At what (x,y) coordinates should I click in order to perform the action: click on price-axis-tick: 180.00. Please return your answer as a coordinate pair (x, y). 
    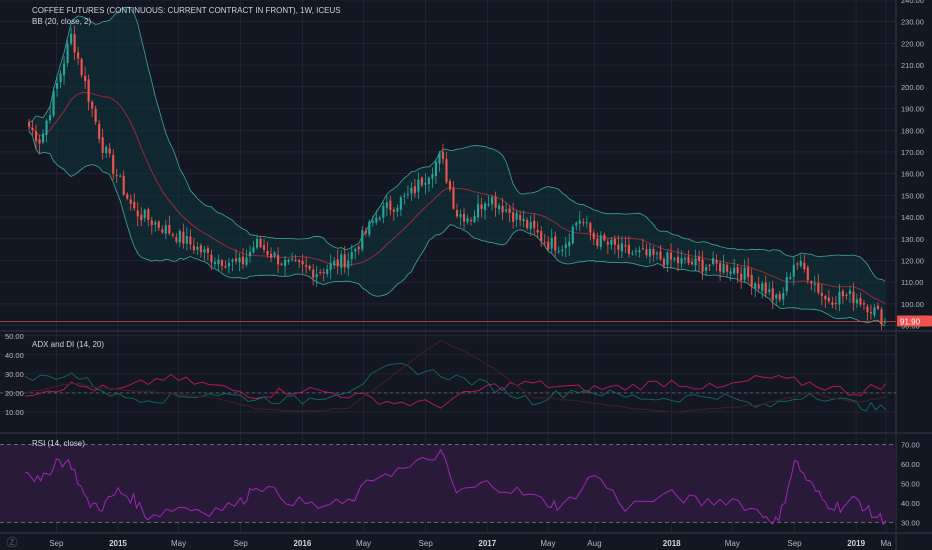
    Looking at the image, I should click on (912, 130).